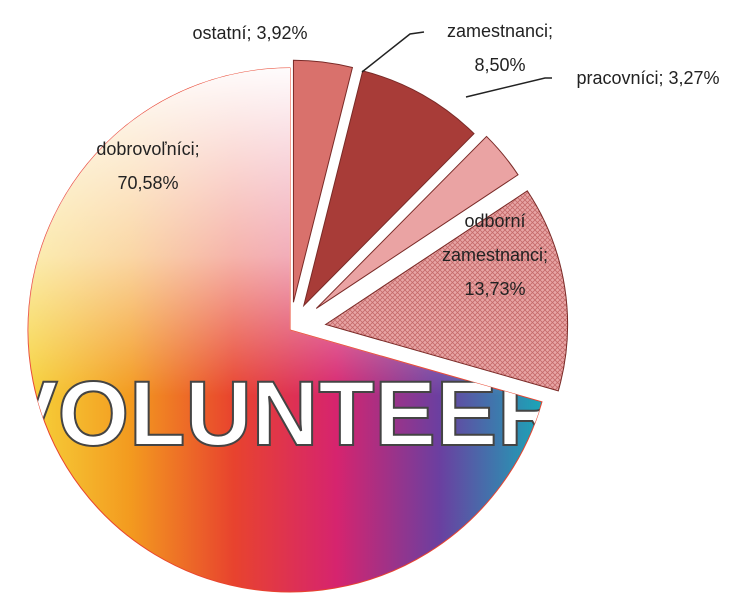 The width and height of the screenshot is (748, 607). Describe the element at coordinates (492, 238) in the screenshot. I see `category-label: odborní zamestnanci` at that location.